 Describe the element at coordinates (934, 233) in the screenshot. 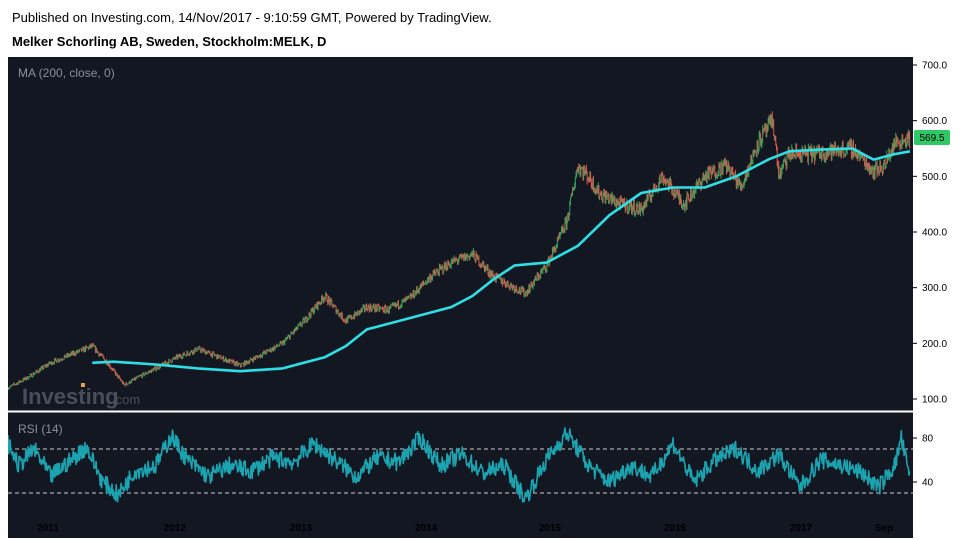

I see `price-tick-label: 400.0` at that location.